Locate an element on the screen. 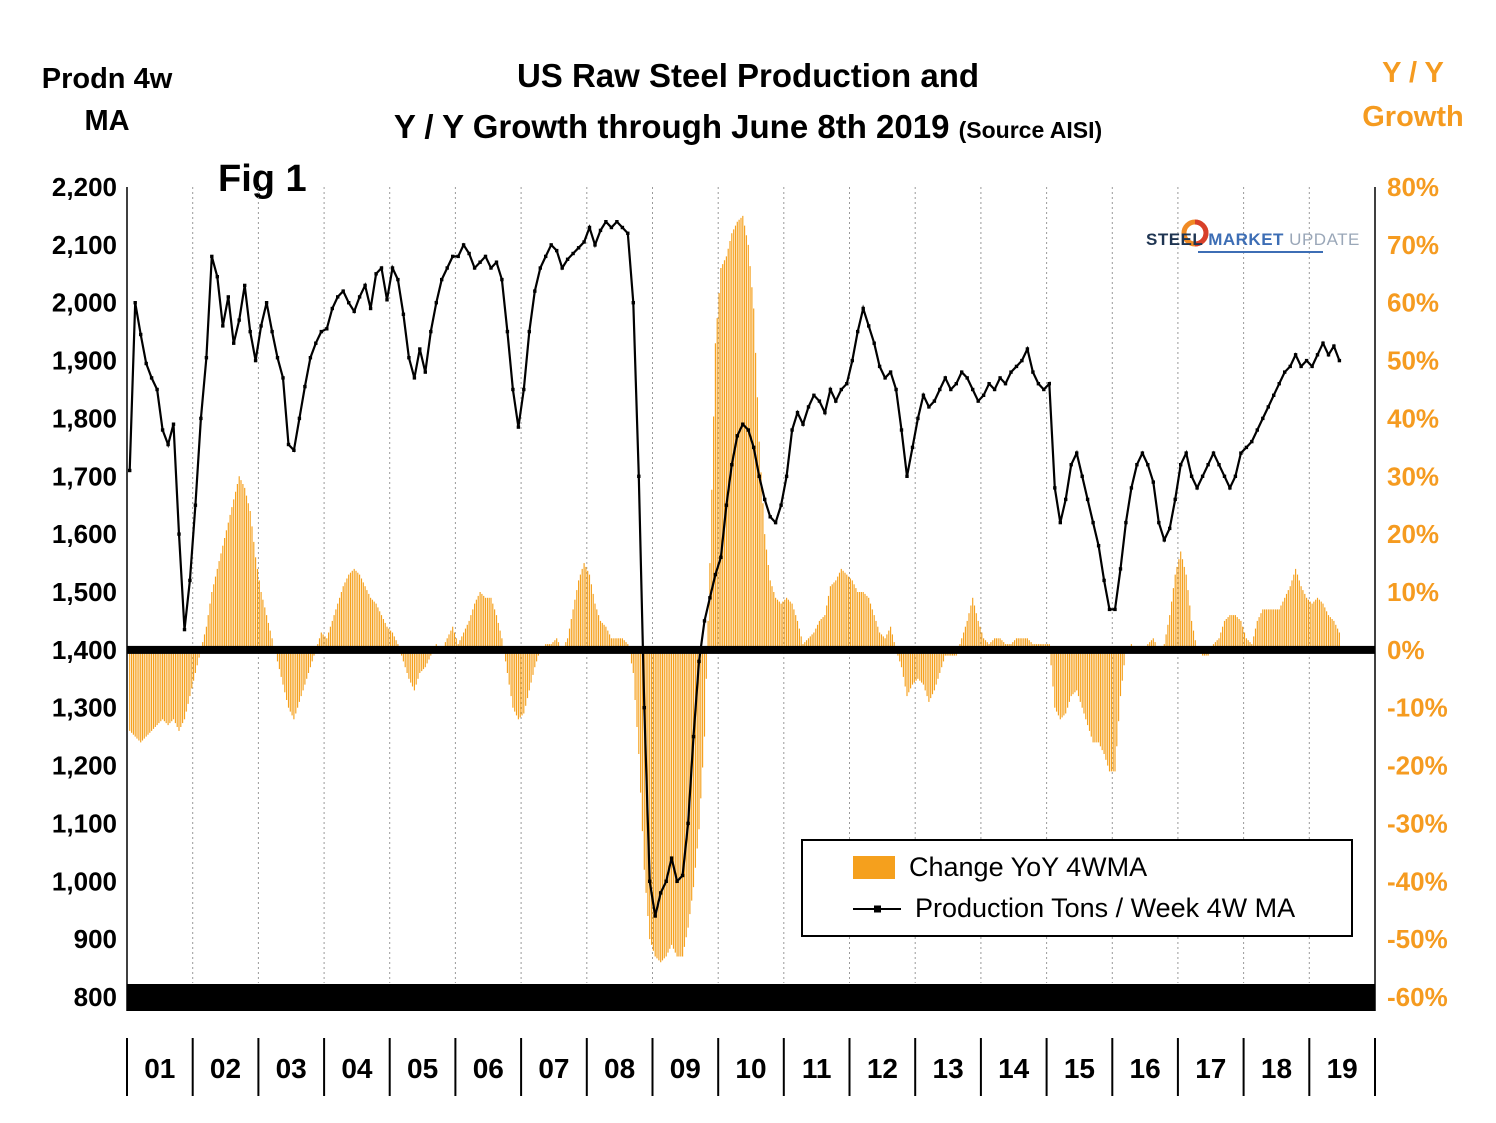  svg-text: 09 is located at coordinates (685, 1068).